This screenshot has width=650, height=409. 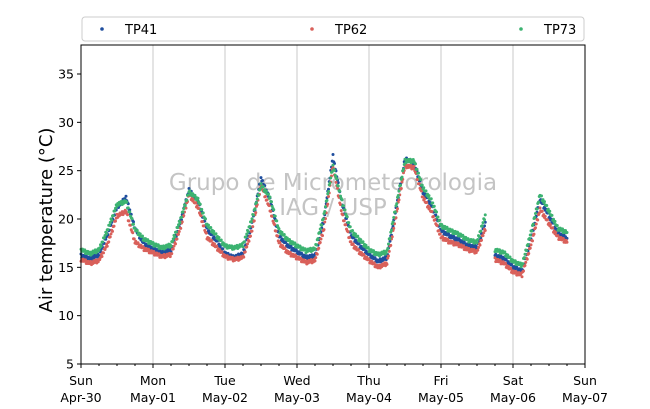 What do you see at coordinates (513, 380) in the screenshot?
I see `x-tick-day-label: Sat` at bounding box center [513, 380].